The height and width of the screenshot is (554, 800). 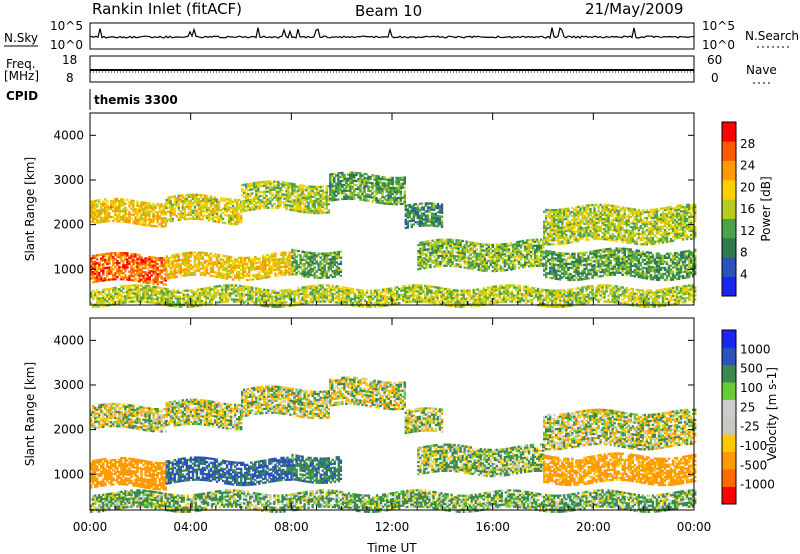 What do you see at coordinates (772, 36) in the screenshot?
I see `nsearch-label: N.Search` at bounding box center [772, 36].